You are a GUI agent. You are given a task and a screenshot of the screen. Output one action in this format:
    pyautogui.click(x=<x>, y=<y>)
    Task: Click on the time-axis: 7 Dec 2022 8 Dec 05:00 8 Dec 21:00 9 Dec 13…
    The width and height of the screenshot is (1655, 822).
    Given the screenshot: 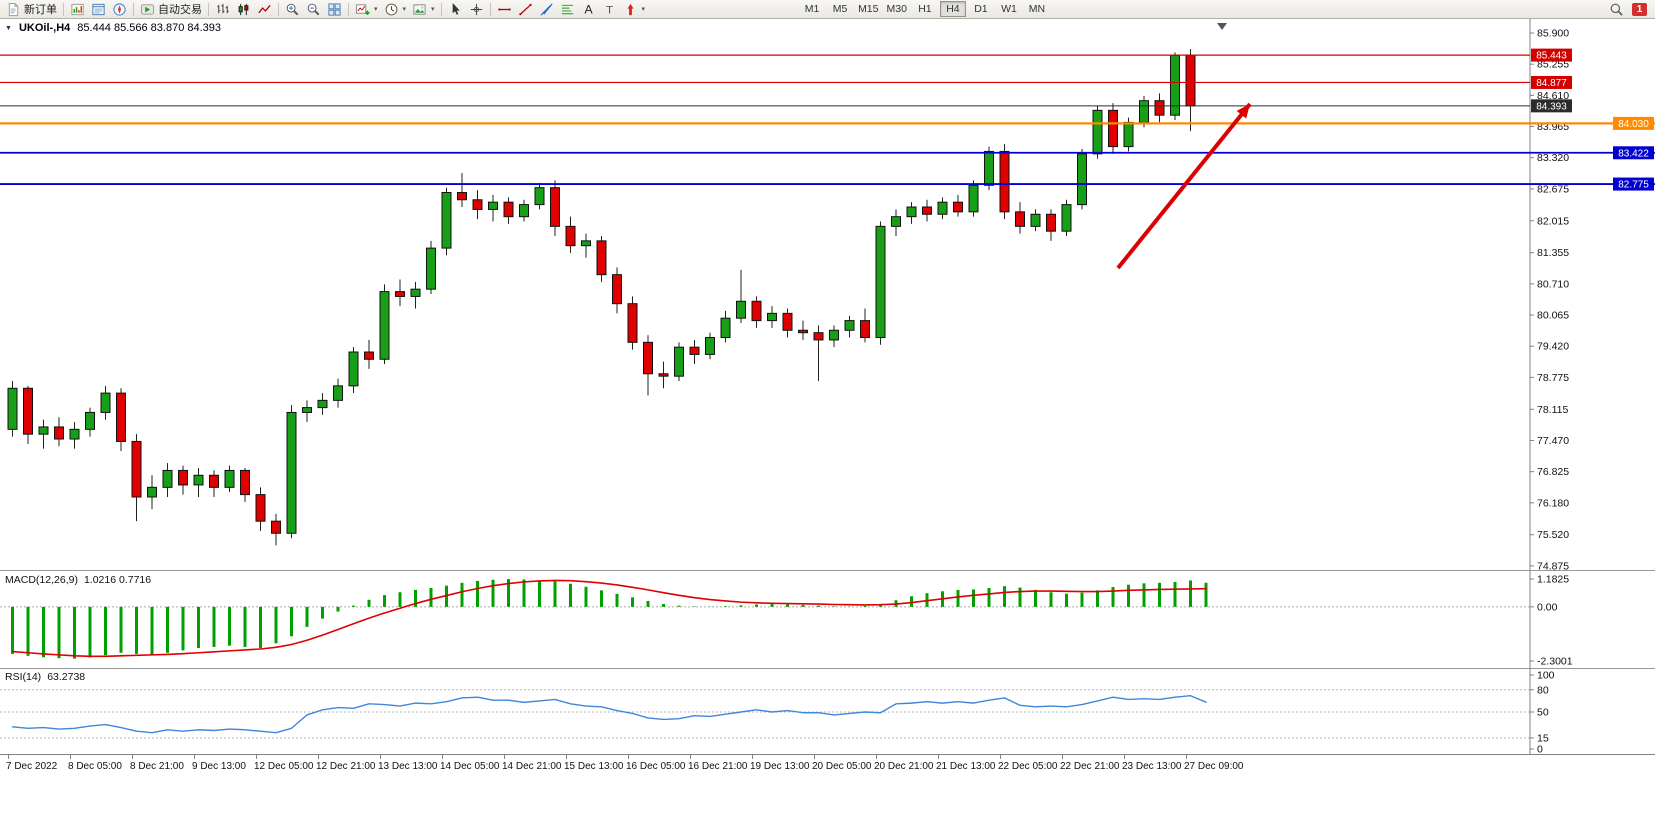 What is the action you would take?
    pyautogui.click(x=827, y=765)
    